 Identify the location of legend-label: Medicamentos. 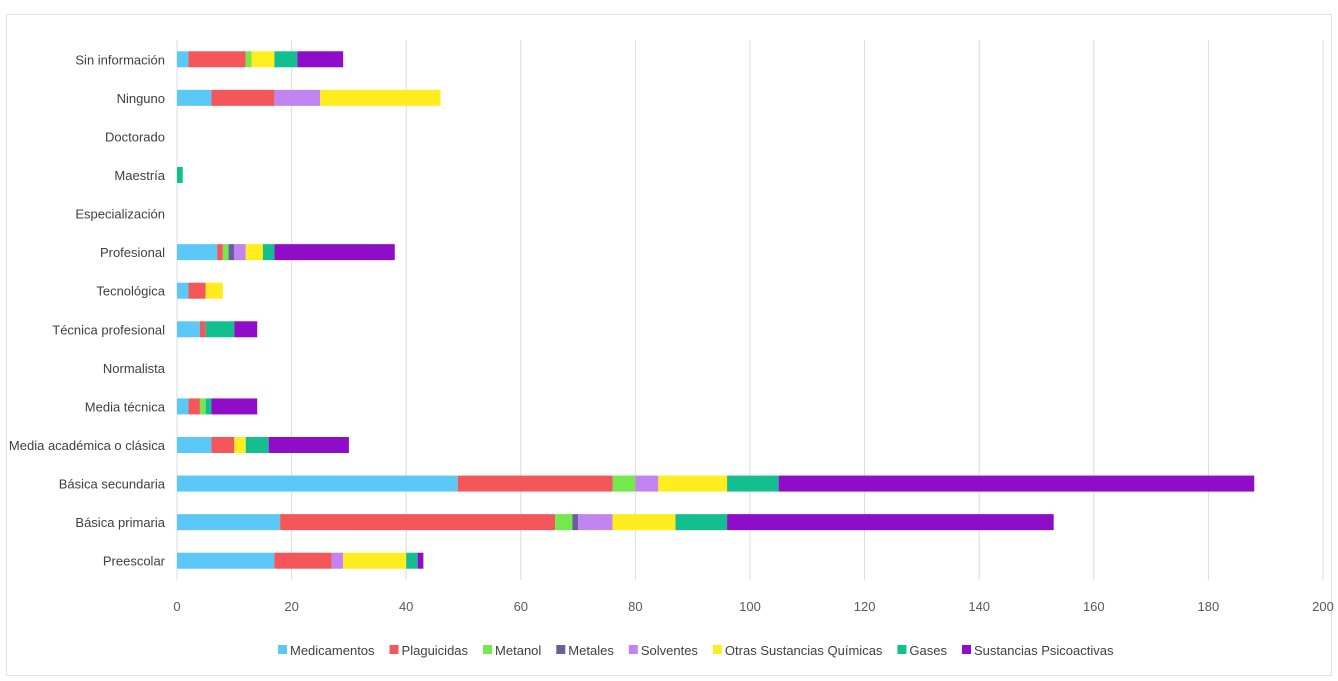
(332, 650).